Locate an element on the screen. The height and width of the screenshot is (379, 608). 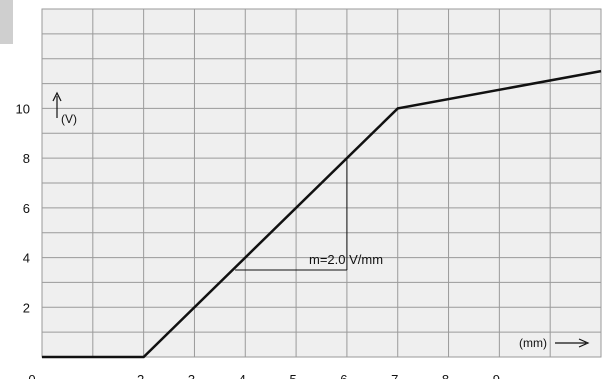
up-arrow-icon is located at coordinates (57, 96).